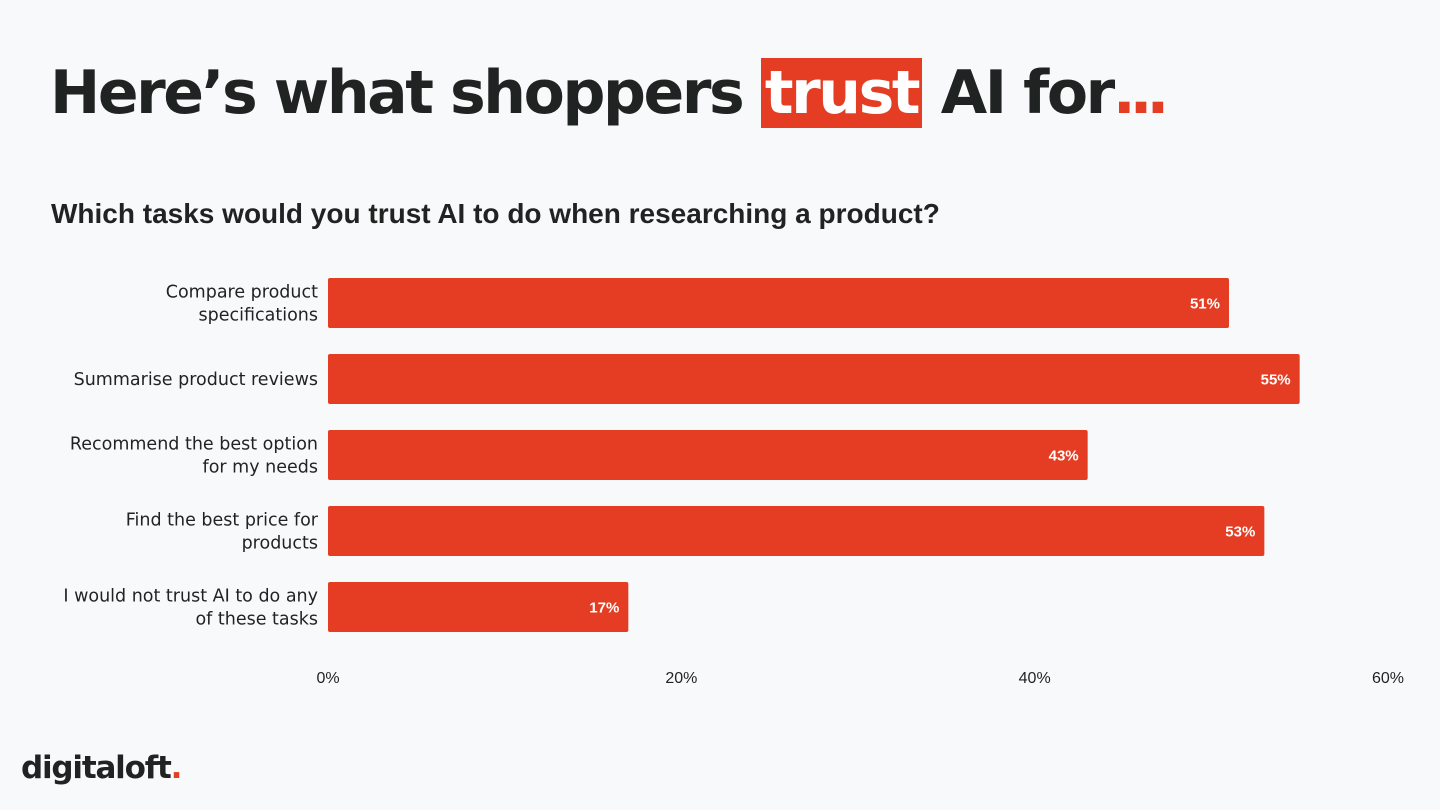  I want to click on category-label: of these tasks, so click(256, 620).